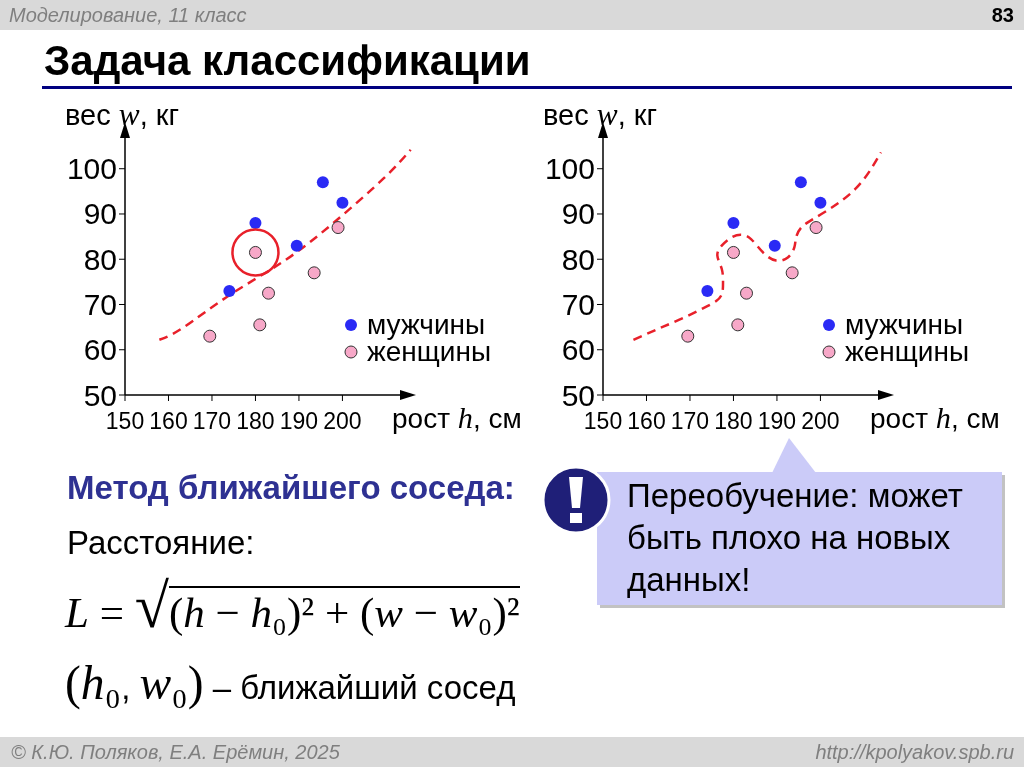 The height and width of the screenshot is (767, 1024). I want to click on text: Расстояние:, so click(161, 543).